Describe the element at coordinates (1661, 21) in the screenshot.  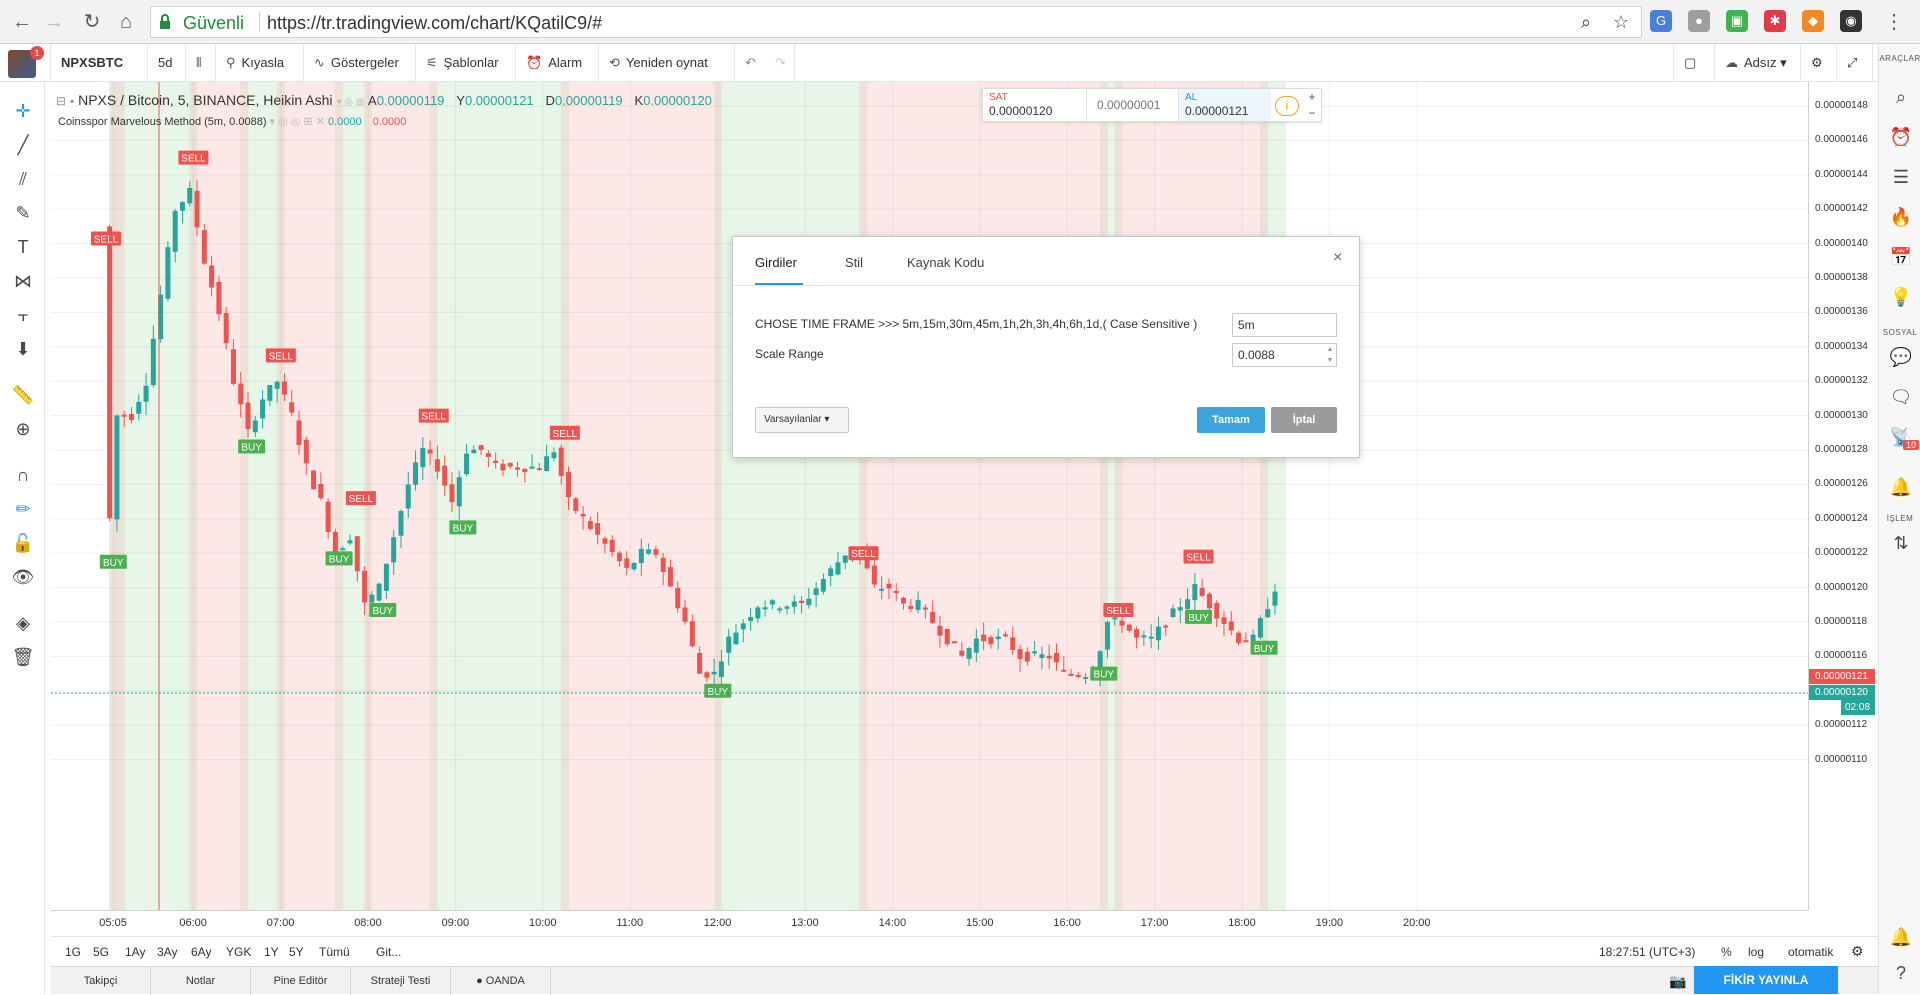
I see `translate-extension-icon: G` at that location.